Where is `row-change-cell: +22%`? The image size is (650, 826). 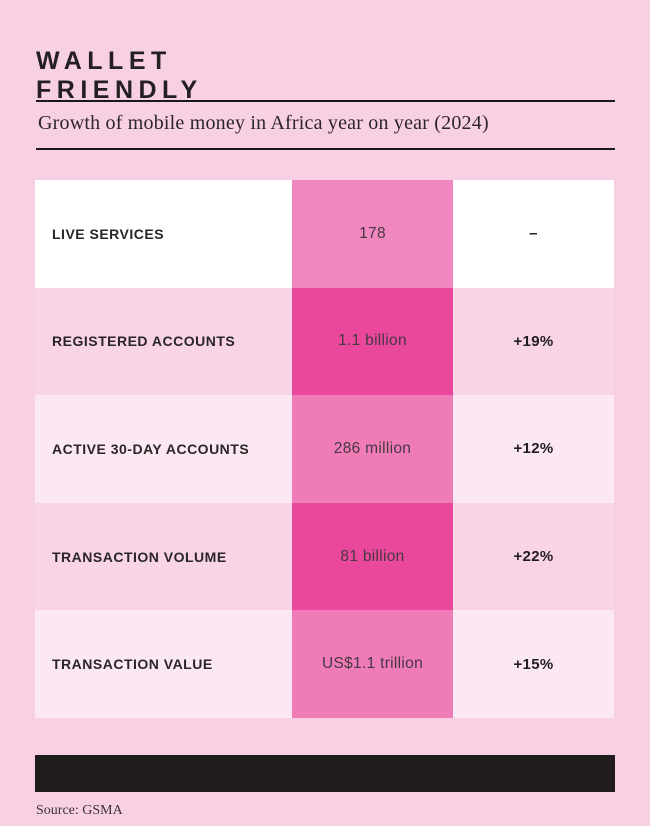 row-change-cell: +22% is located at coordinates (533, 556).